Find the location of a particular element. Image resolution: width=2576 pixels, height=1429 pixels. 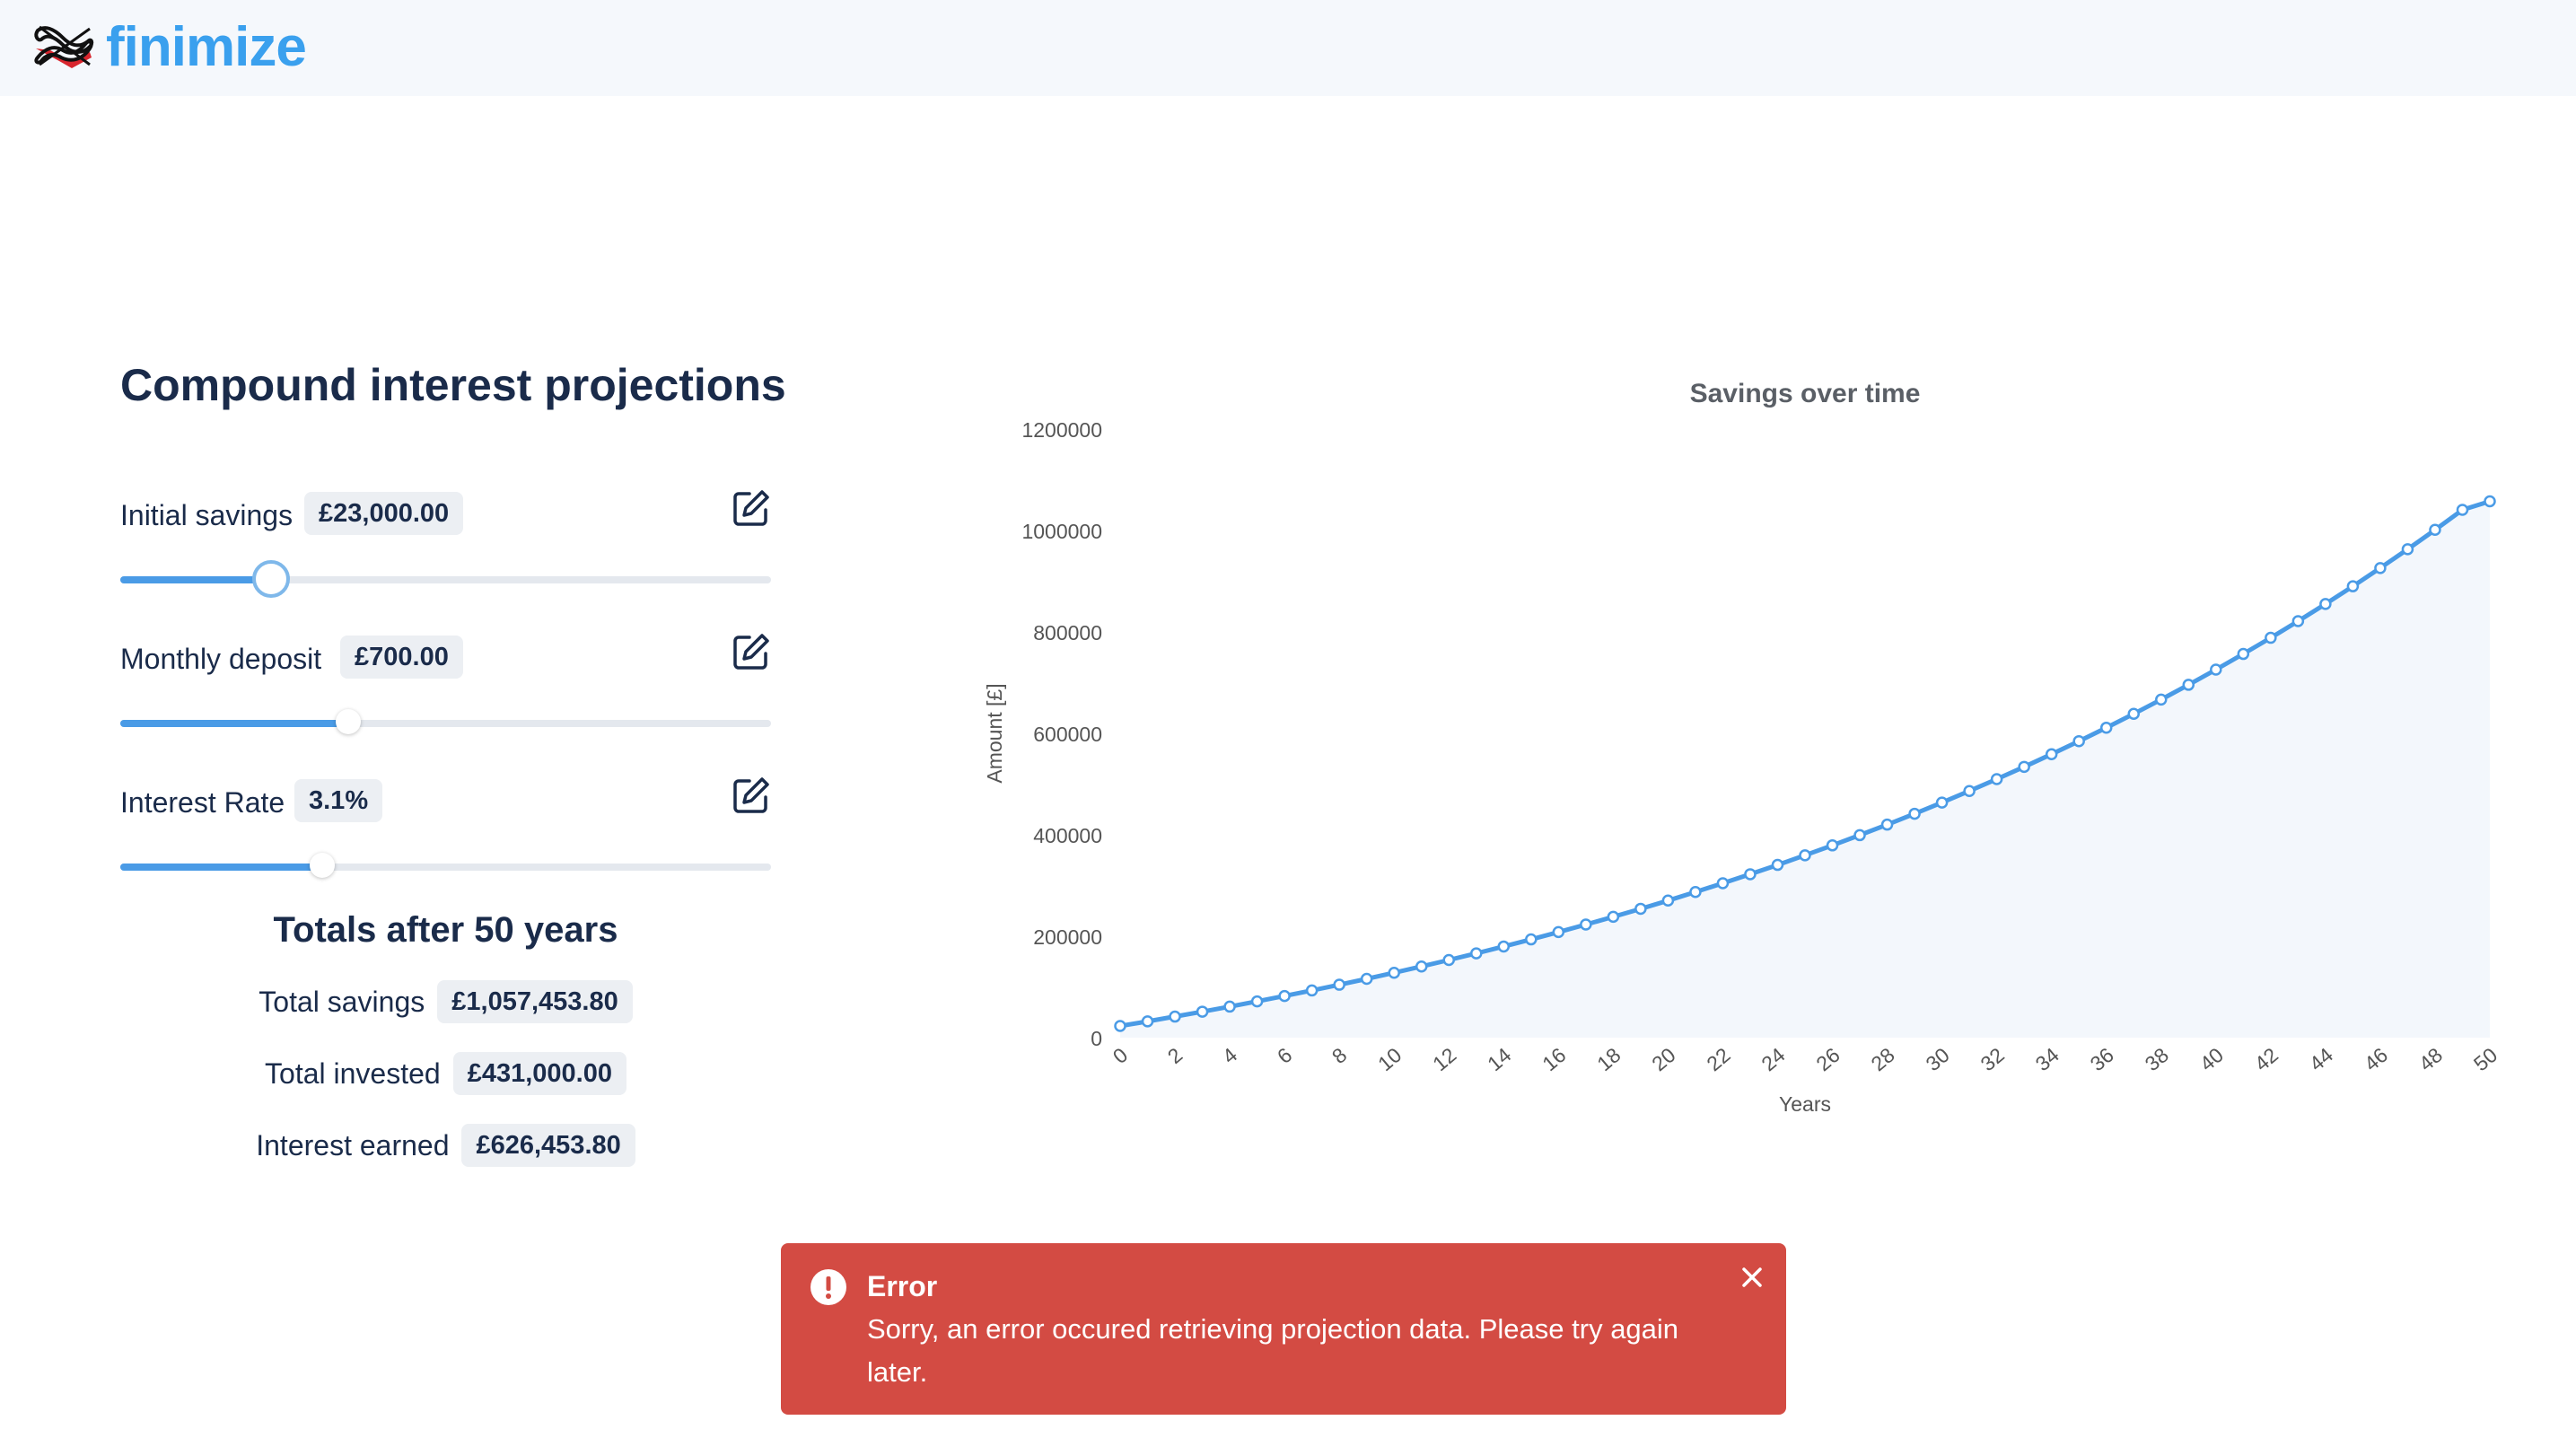

x-tick-label: 8 is located at coordinates (1339, 1055).